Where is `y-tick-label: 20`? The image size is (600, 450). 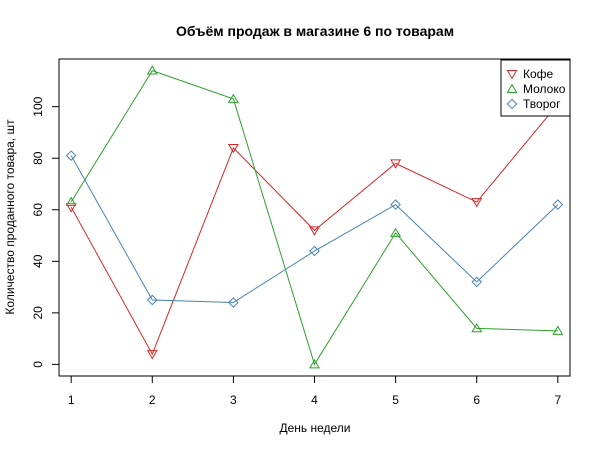
y-tick-label: 20 is located at coordinates (38, 313).